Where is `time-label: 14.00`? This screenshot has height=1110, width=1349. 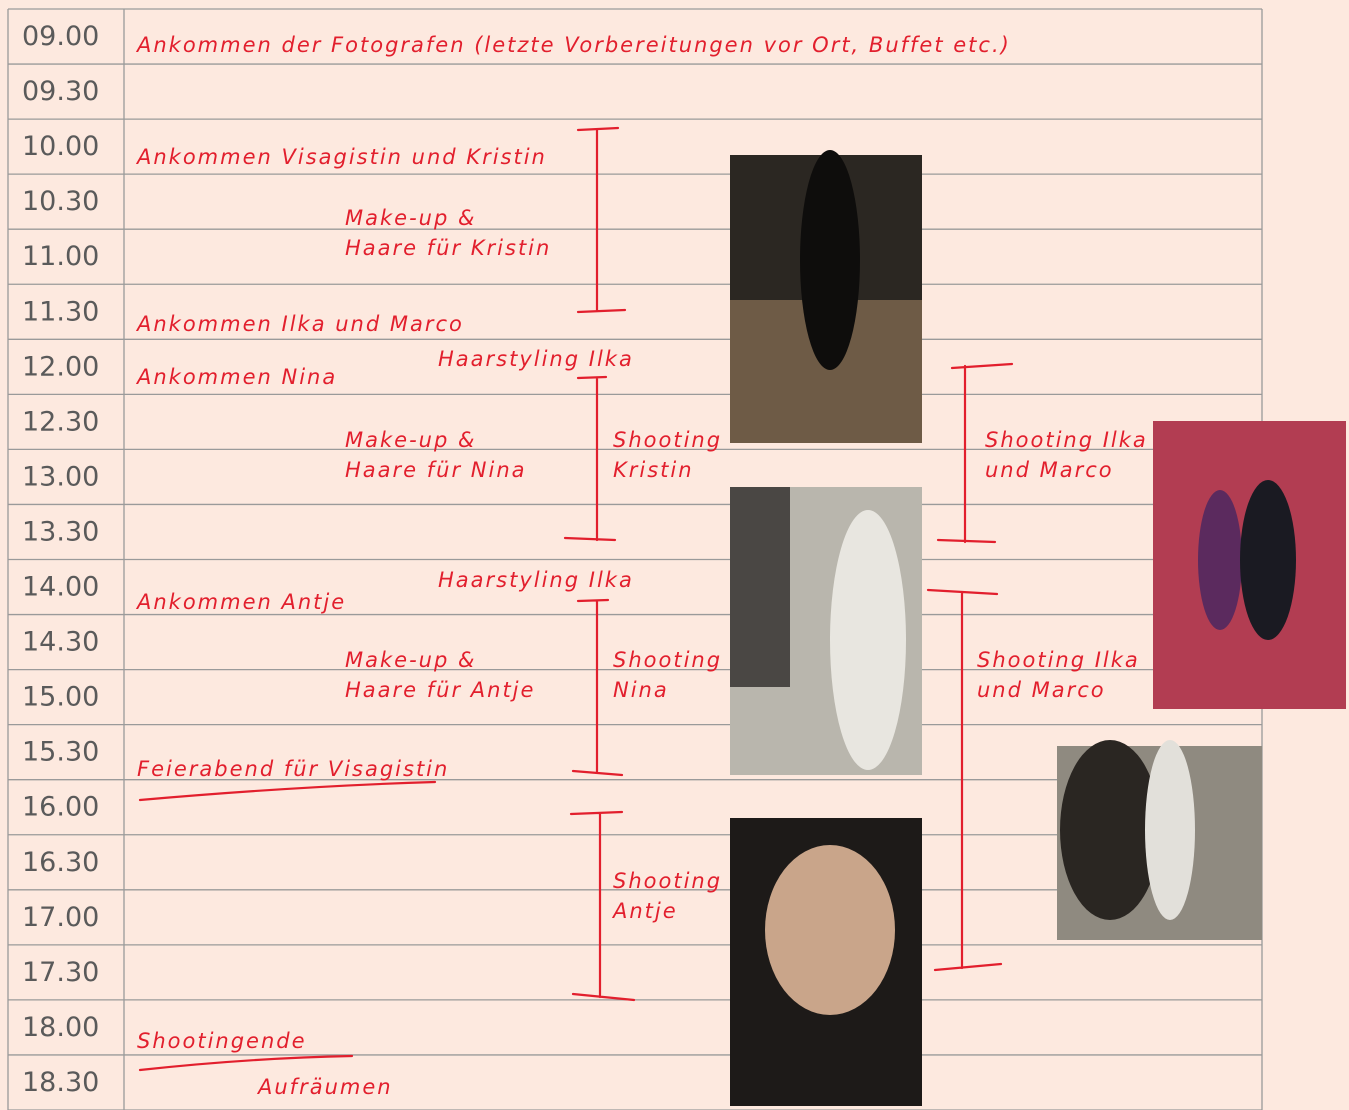
time-label: 14.00 is located at coordinates (60, 587).